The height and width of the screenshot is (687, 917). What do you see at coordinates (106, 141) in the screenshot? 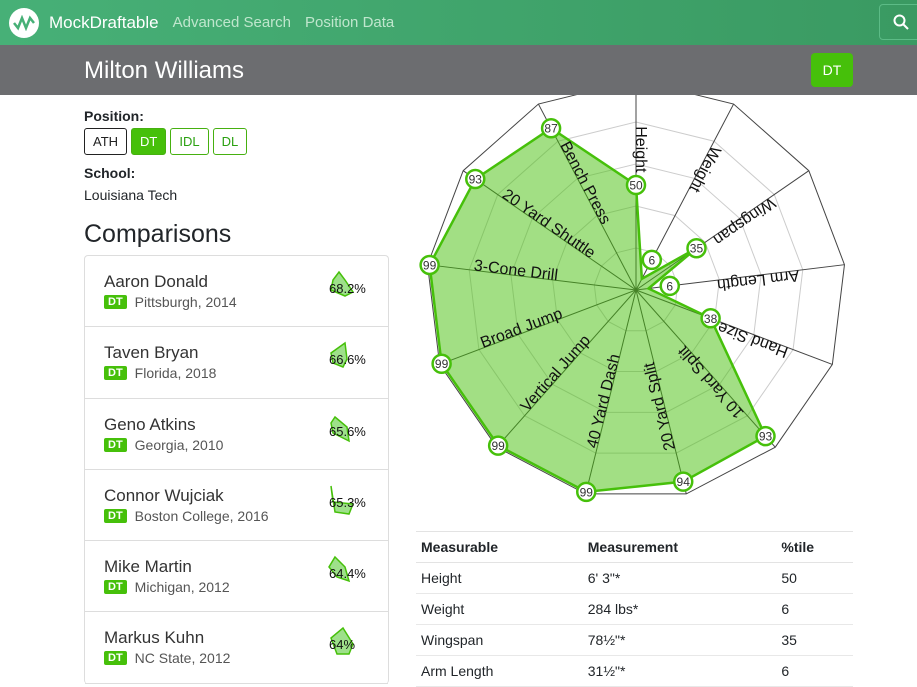
I see `position-button-ath: ATH` at bounding box center [106, 141].